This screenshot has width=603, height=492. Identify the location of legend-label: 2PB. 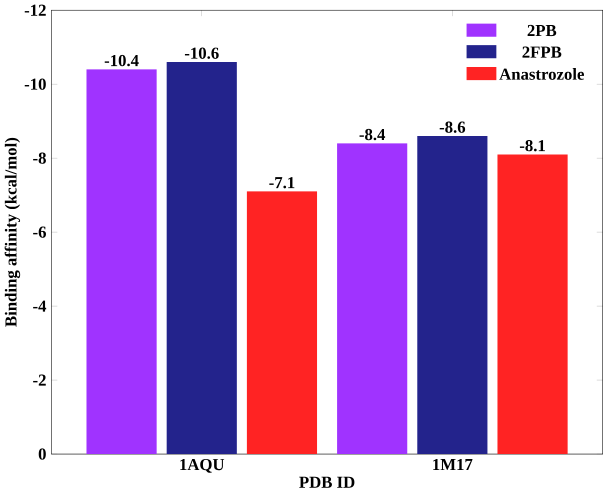
(542, 30).